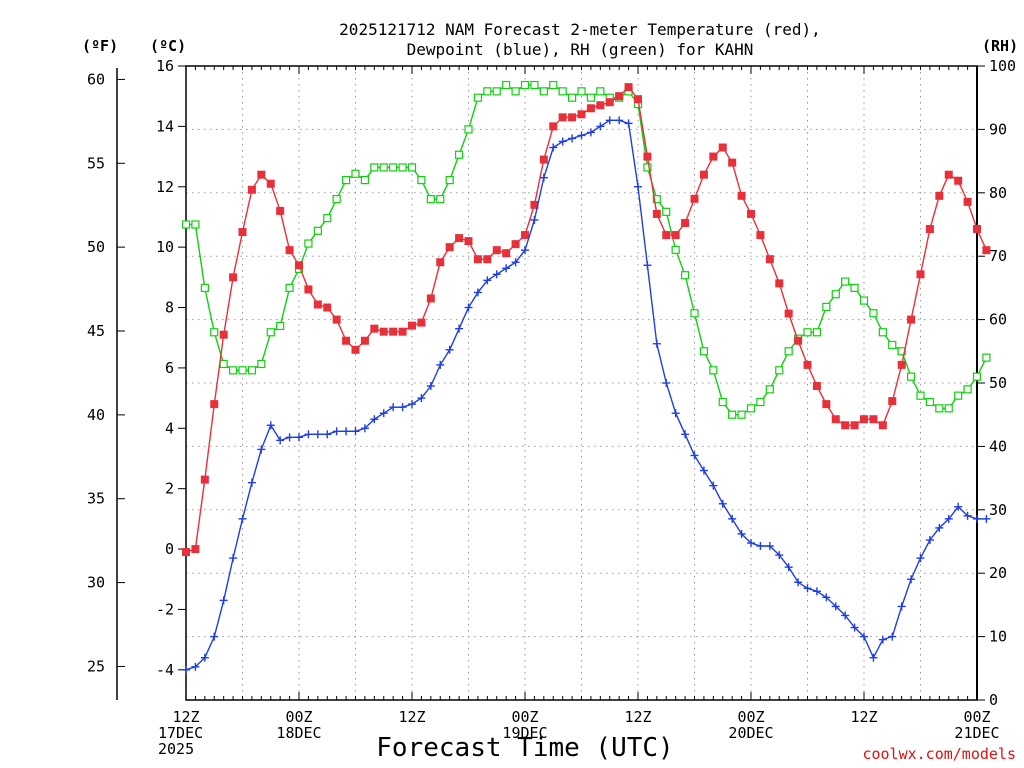  I want to click on rh-tick-label: 10, so click(998, 637).